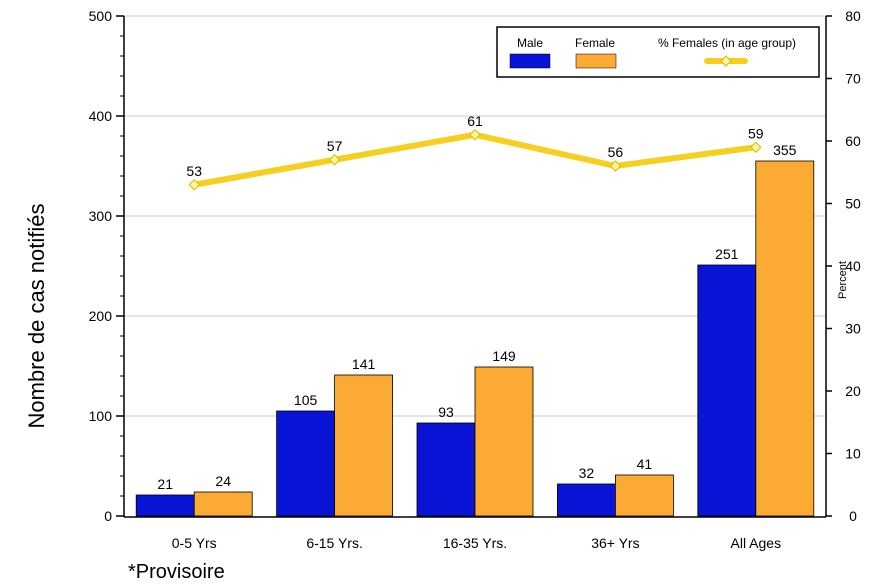 Image resolution: width=872 pixels, height=586 pixels. What do you see at coordinates (853, 516) in the screenshot?
I see `y2-tick-label: 0` at bounding box center [853, 516].